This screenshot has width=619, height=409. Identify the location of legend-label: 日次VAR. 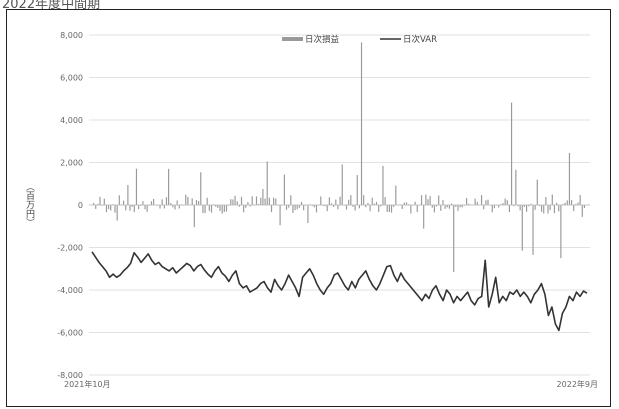
(420, 39).